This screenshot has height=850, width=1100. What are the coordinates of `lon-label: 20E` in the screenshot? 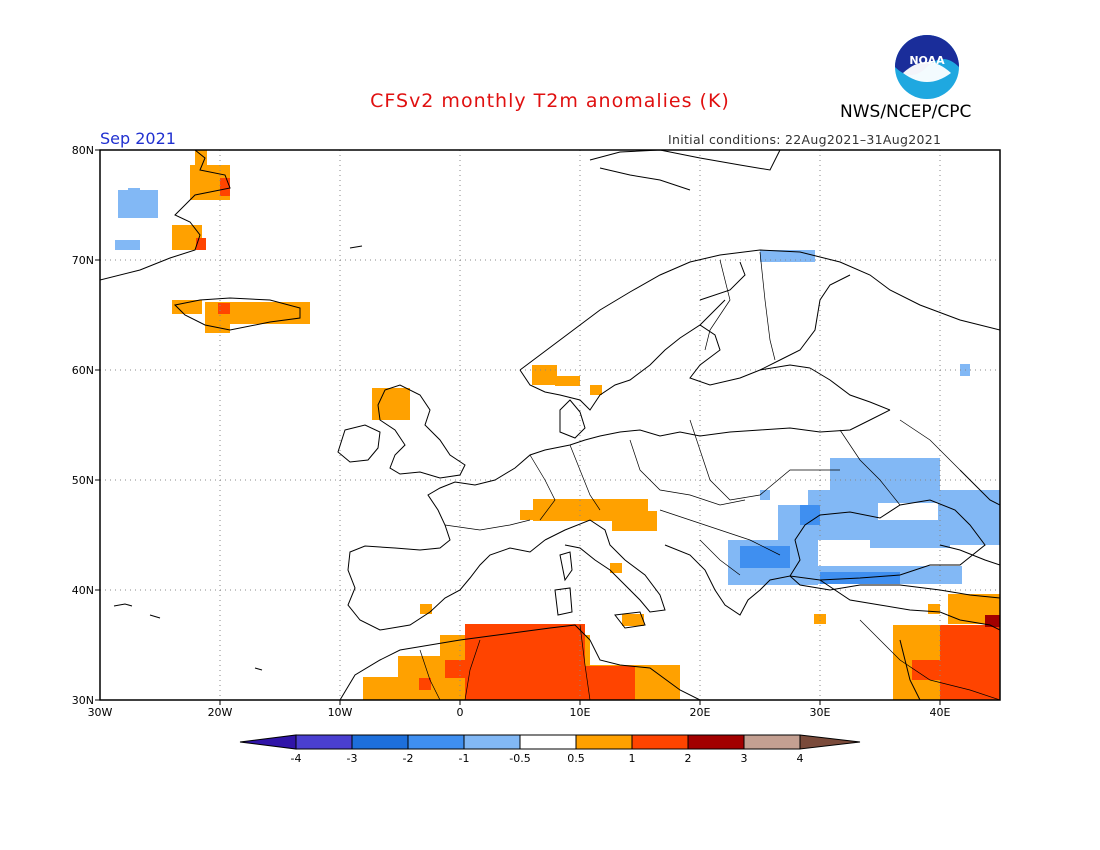 It's located at (700, 712).